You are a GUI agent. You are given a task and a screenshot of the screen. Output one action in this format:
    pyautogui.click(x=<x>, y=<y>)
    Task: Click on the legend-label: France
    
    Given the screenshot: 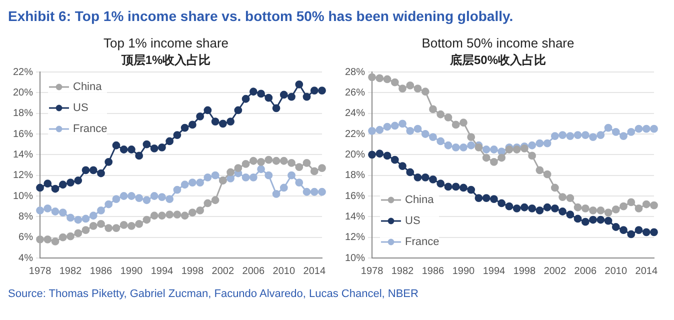 What is the action you would take?
    pyautogui.click(x=422, y=242)
    